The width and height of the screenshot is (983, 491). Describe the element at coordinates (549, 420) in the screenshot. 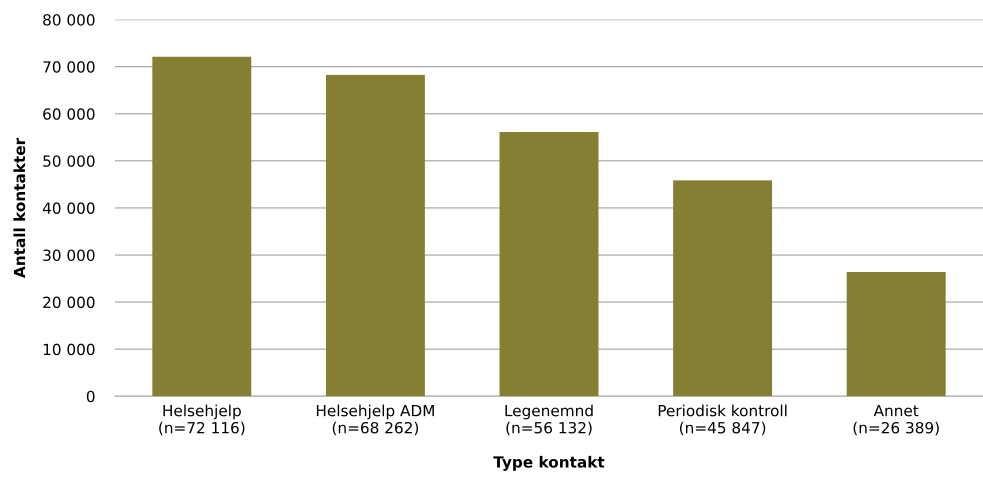

I see `x-tick-label: Legenemnd (n=56 132)` at that location.